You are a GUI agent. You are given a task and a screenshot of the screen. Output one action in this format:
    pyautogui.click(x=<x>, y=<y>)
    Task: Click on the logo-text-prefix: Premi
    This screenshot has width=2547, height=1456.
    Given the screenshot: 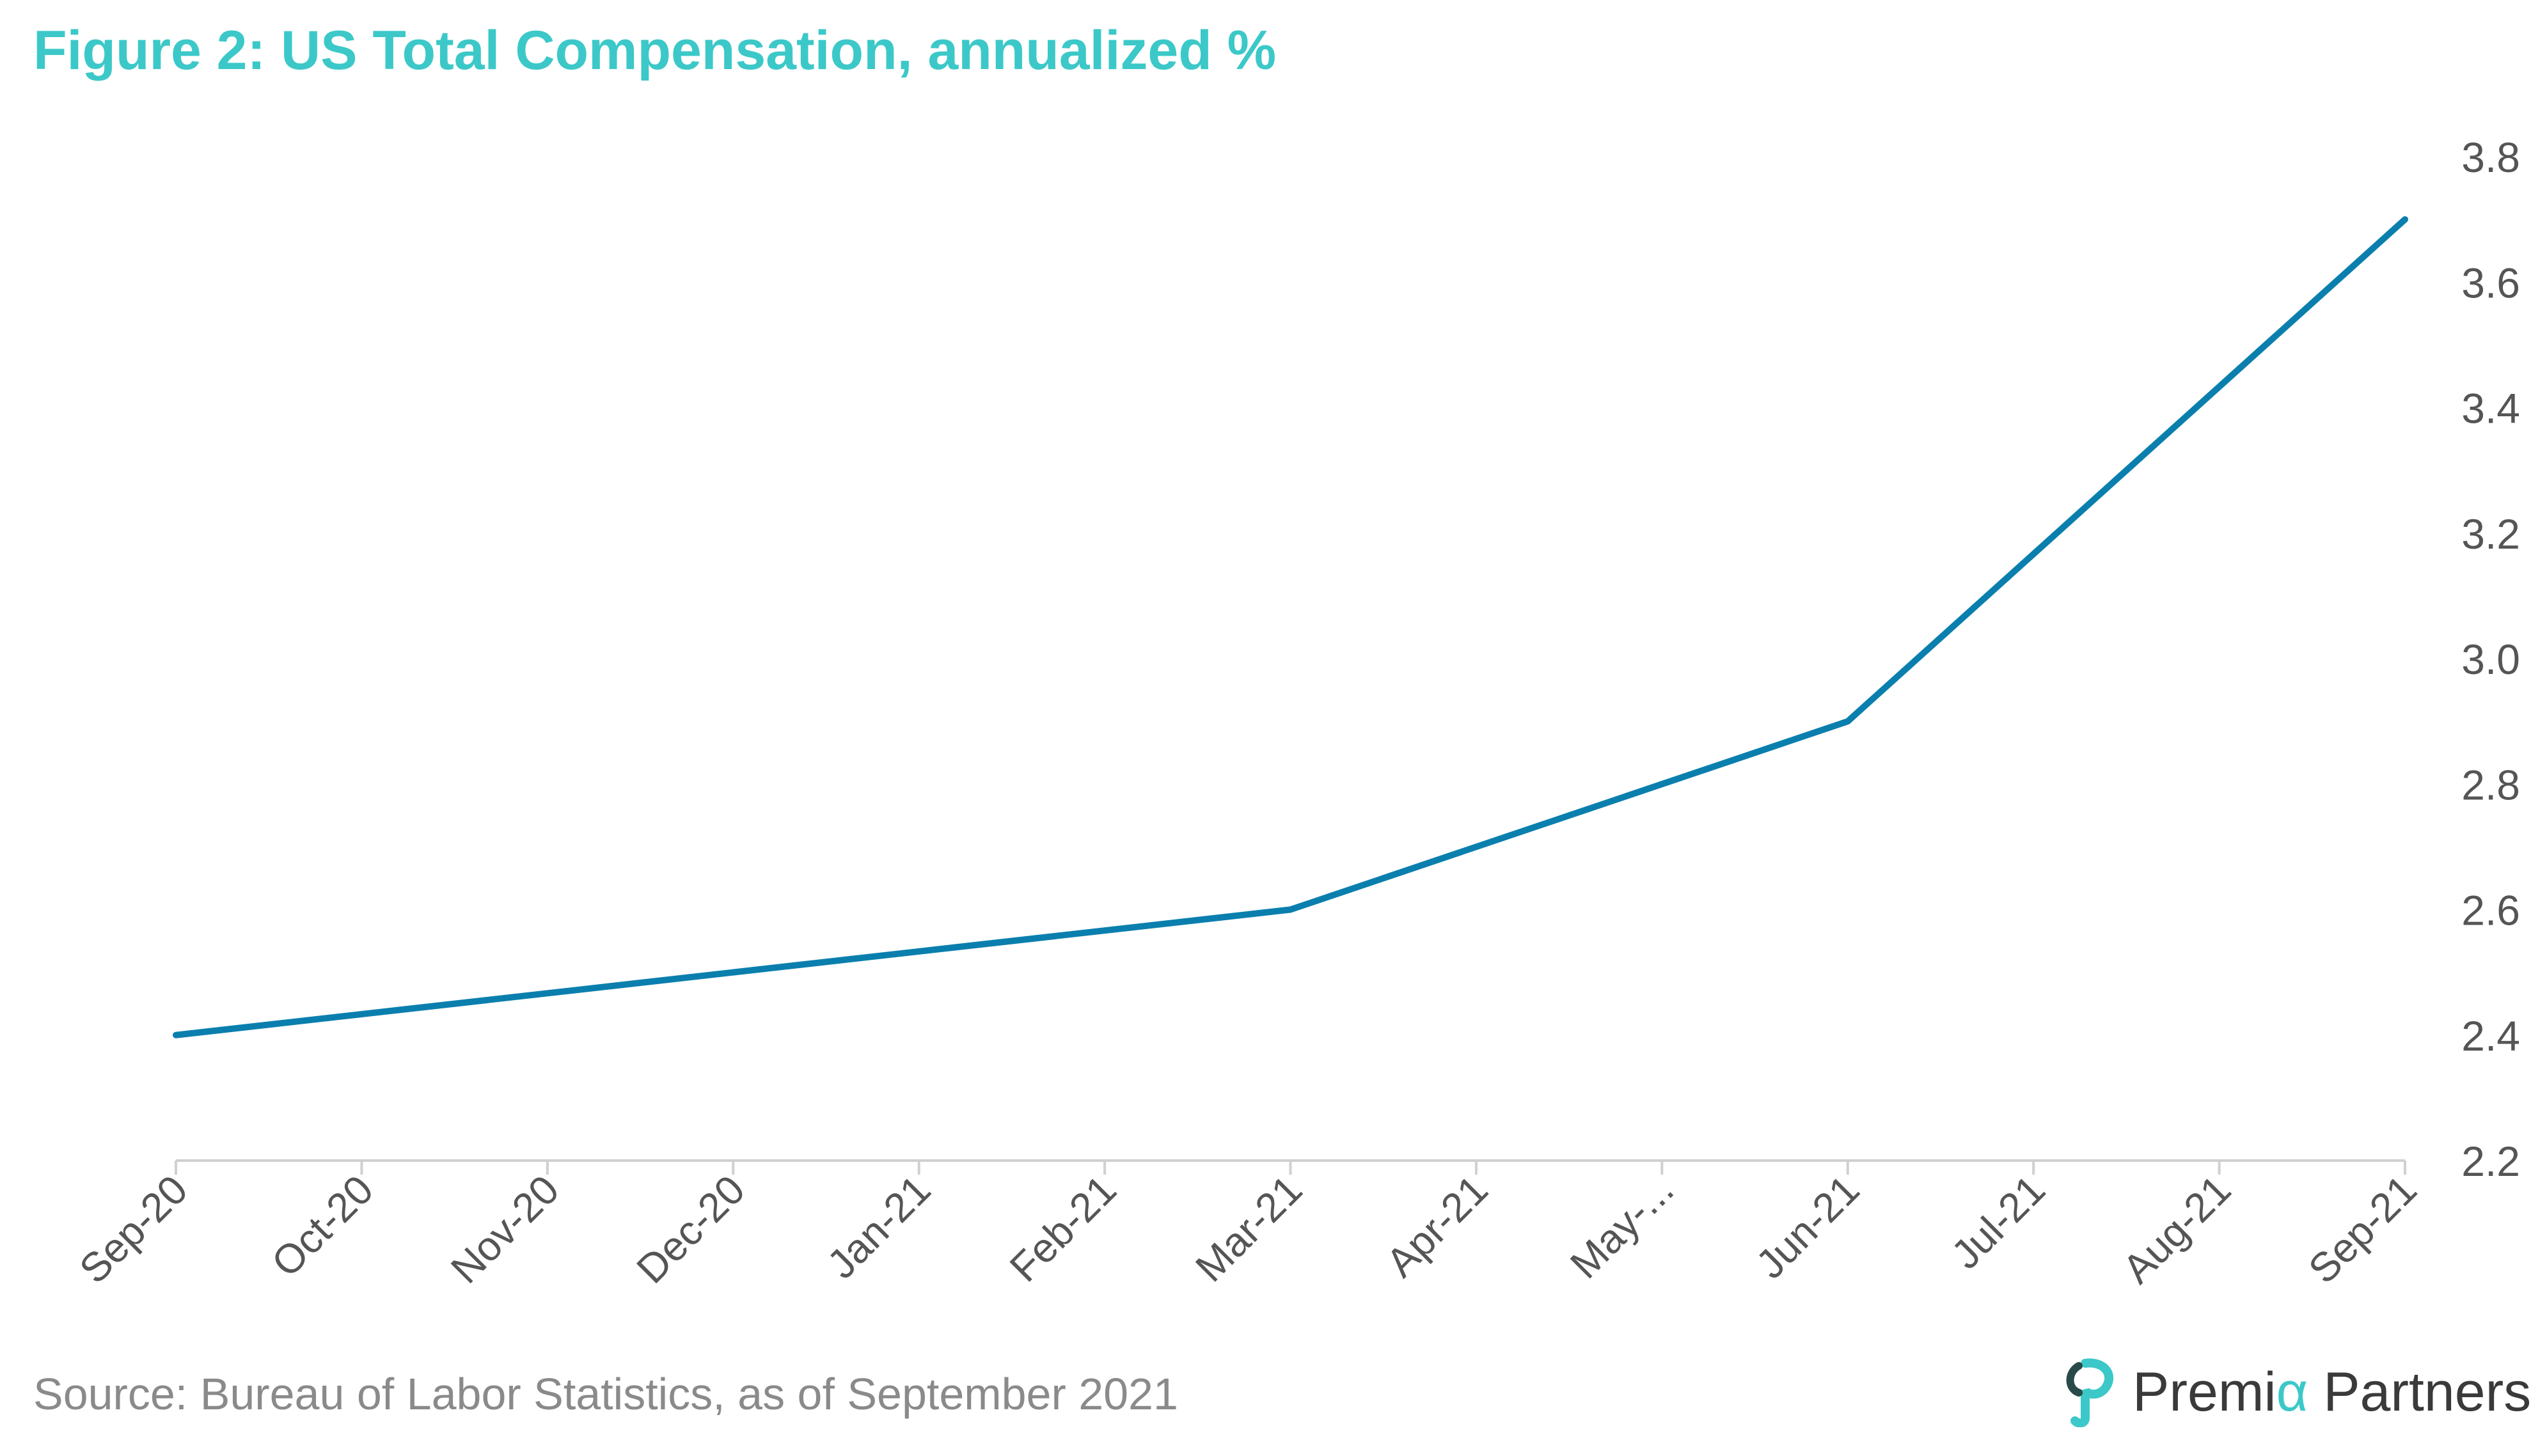 What is the action you would take?
    pyautogui.click(x=2204, y=1392)
    